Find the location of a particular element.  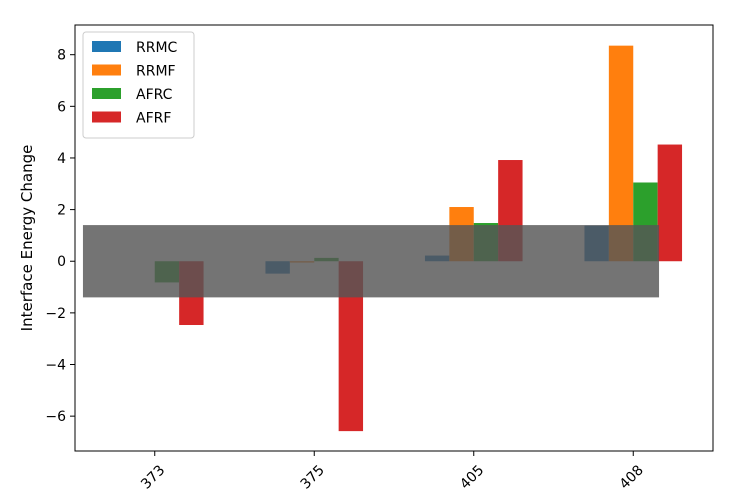

y-tick-label: 2 is located at coordinates (61, 211).